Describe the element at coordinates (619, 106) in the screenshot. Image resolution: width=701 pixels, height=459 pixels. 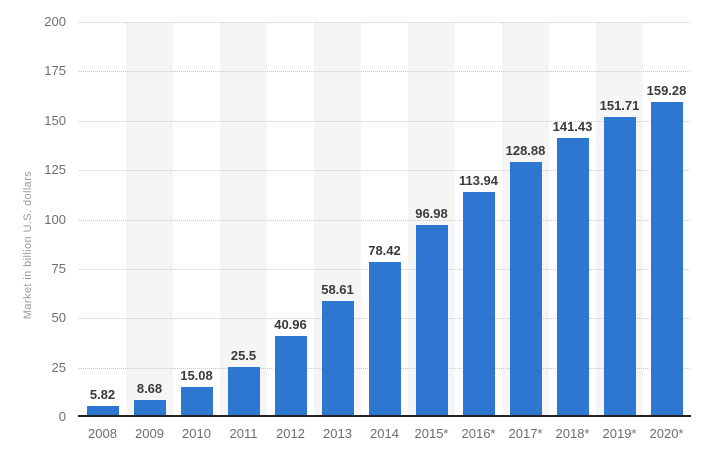
I see `bar-value-label: 151.71` at that location.